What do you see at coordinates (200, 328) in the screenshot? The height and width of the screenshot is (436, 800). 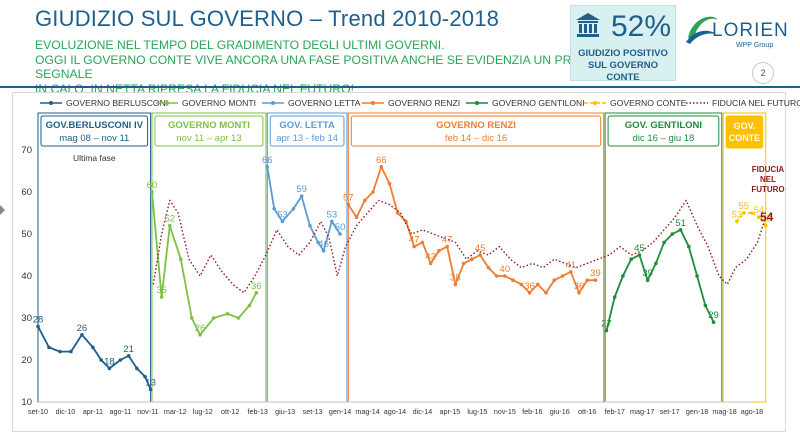 I see `data-label-monti: 26` at bounding box center [200, 328].